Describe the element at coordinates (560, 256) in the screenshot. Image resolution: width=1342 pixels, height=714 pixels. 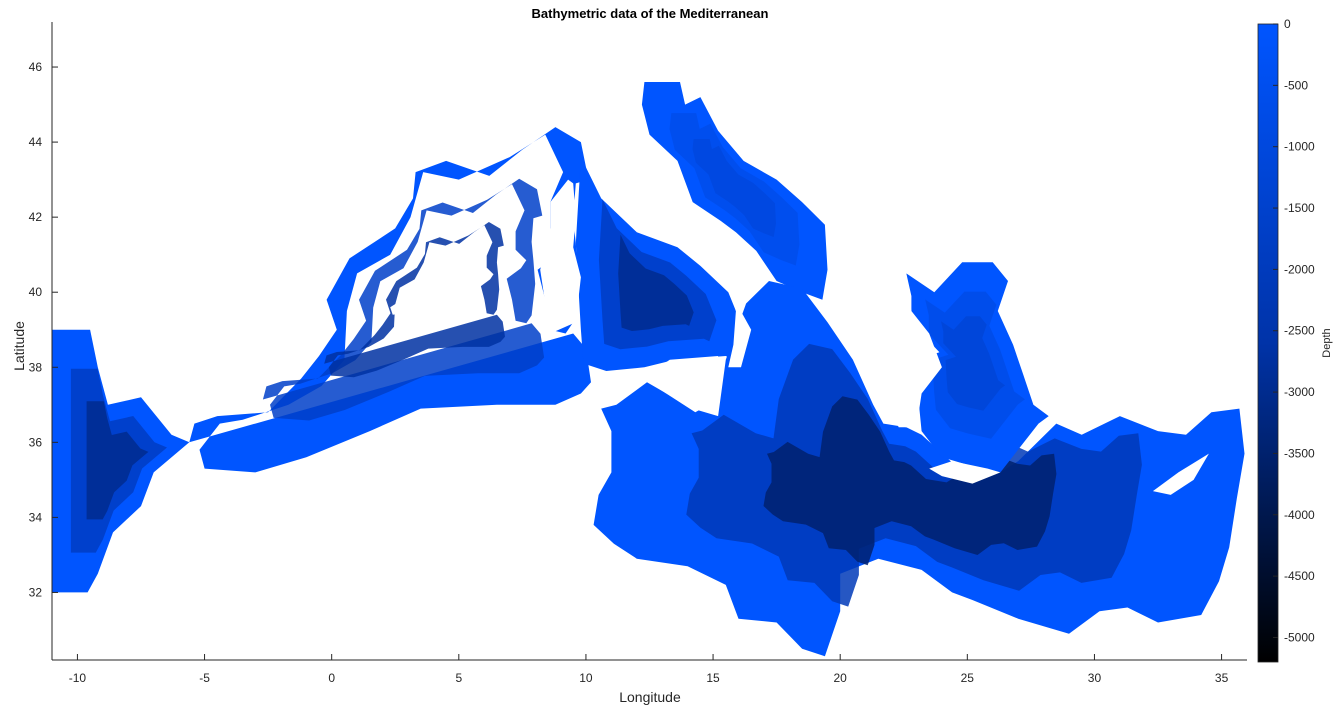
I see `land-corsica-sardinia` at that location.